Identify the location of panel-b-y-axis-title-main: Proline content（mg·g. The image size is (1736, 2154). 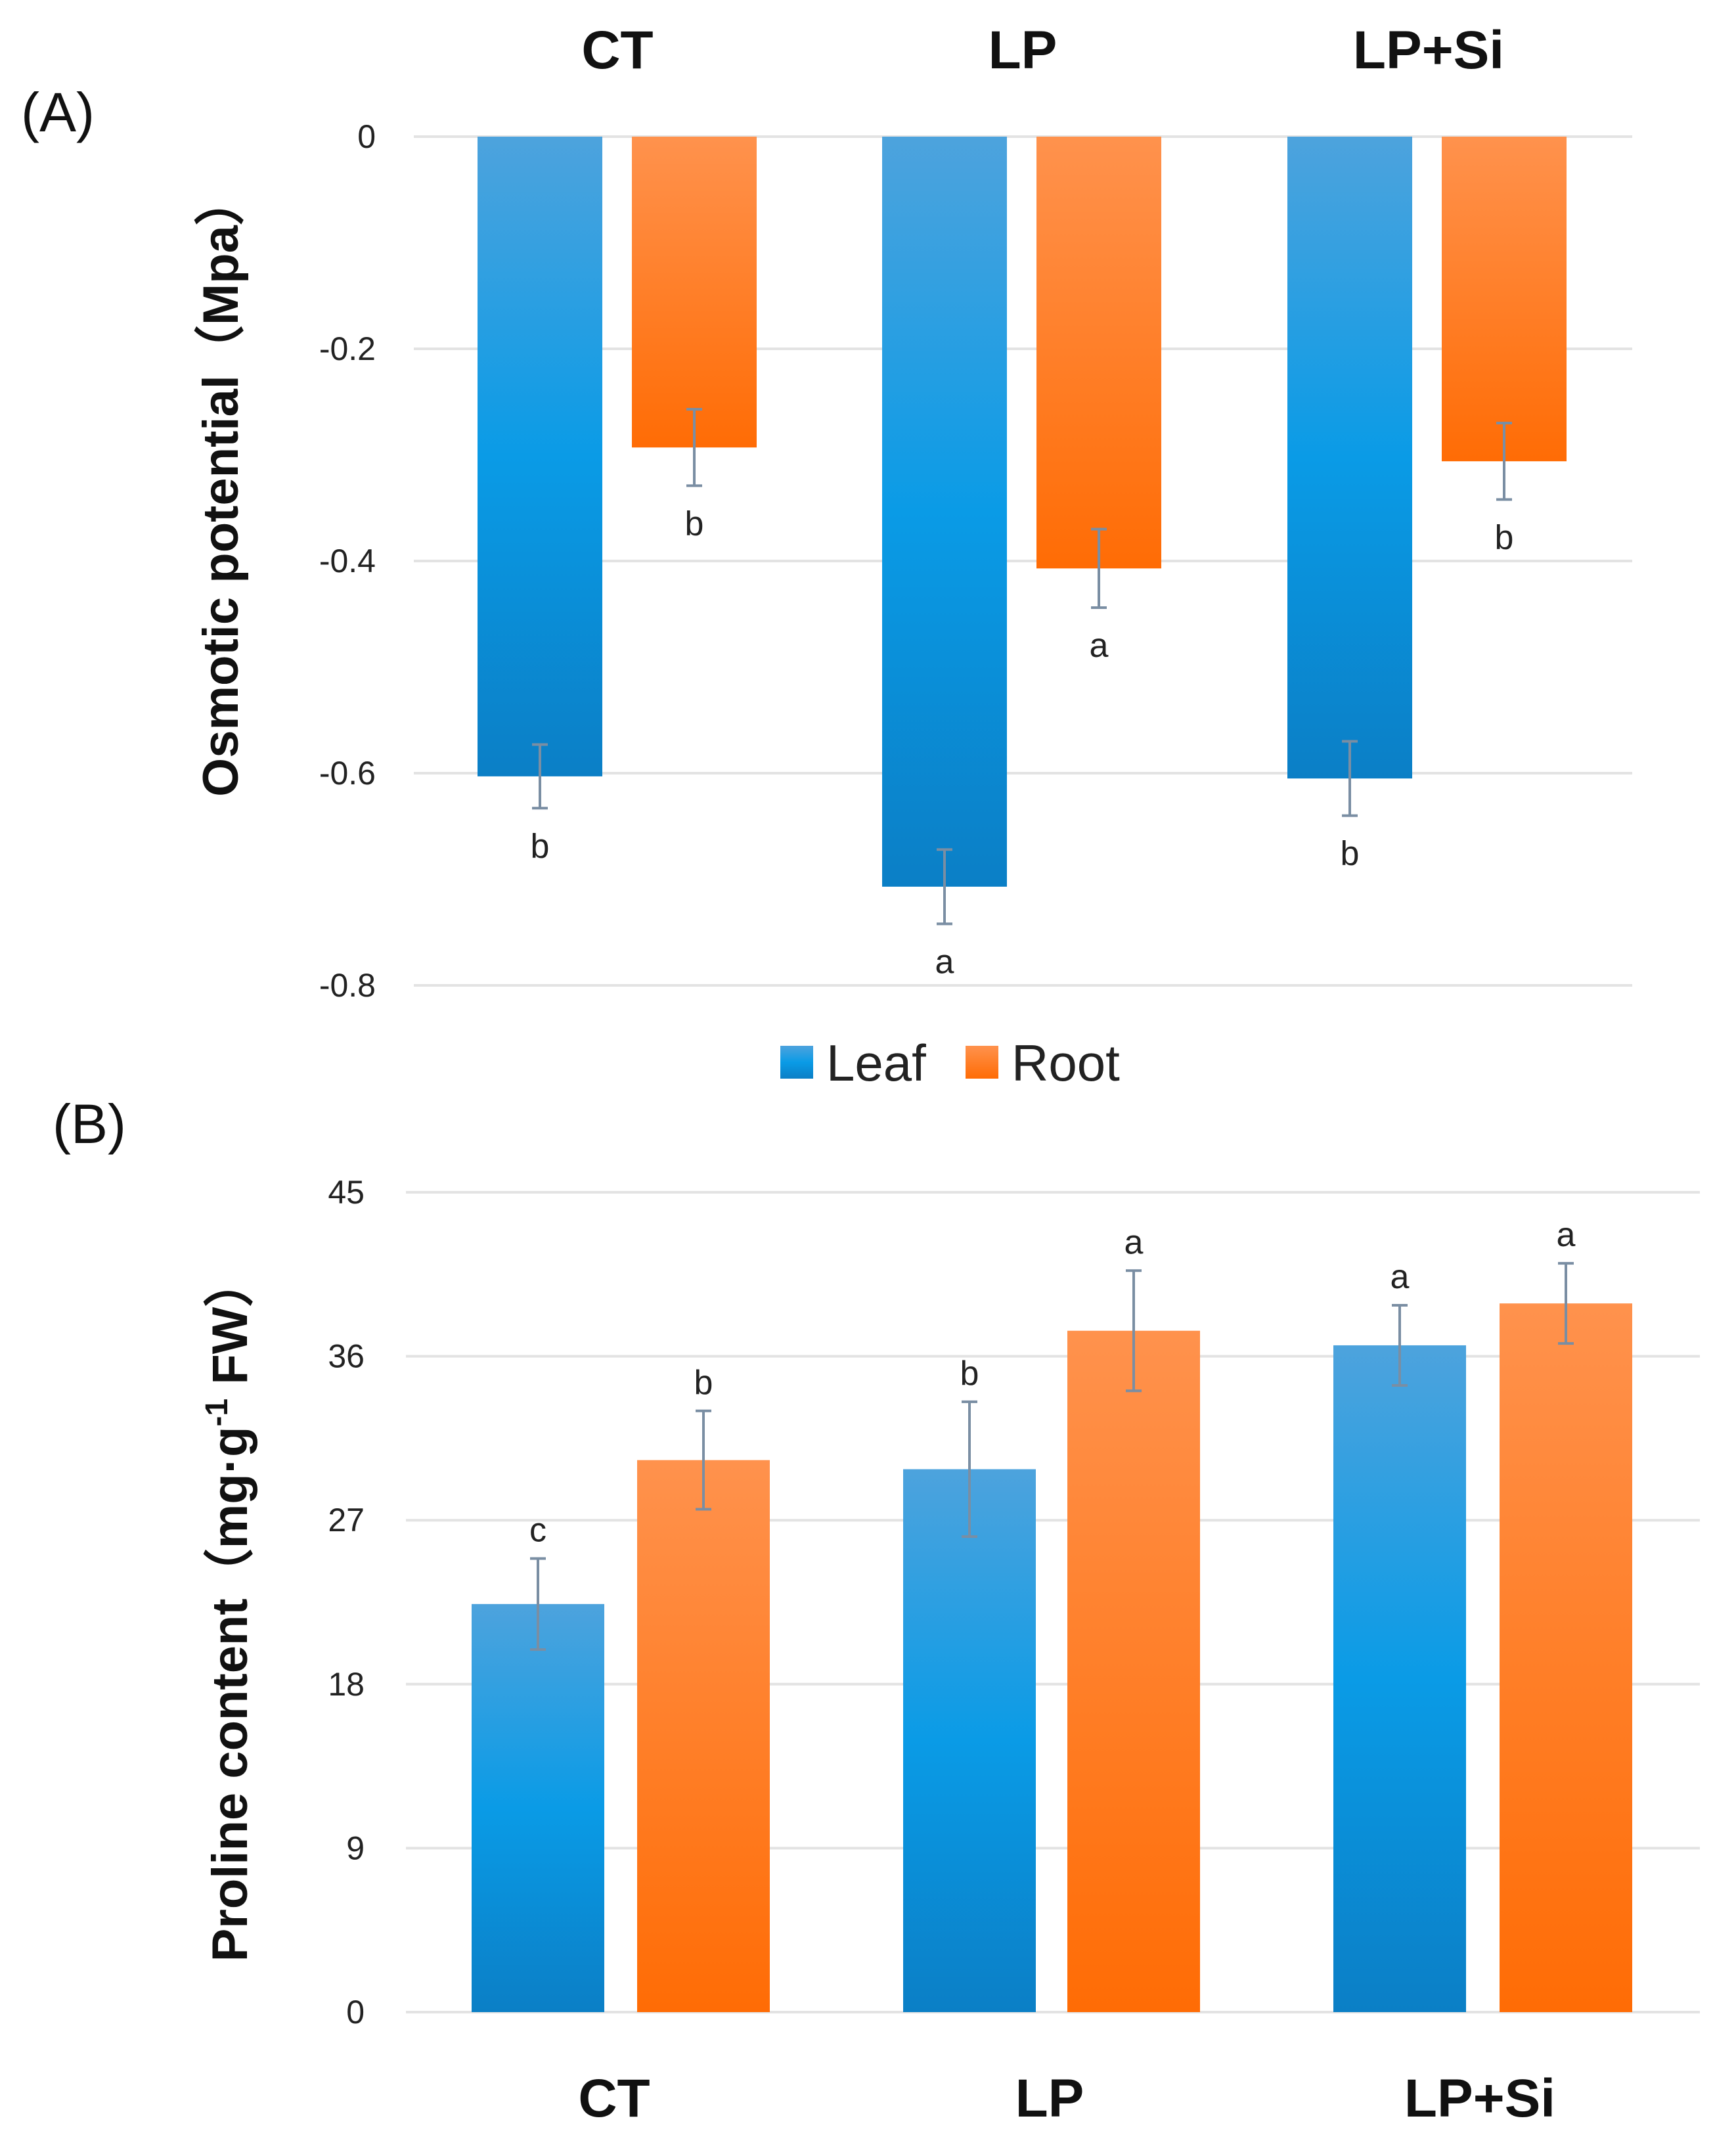
(230, 1694).